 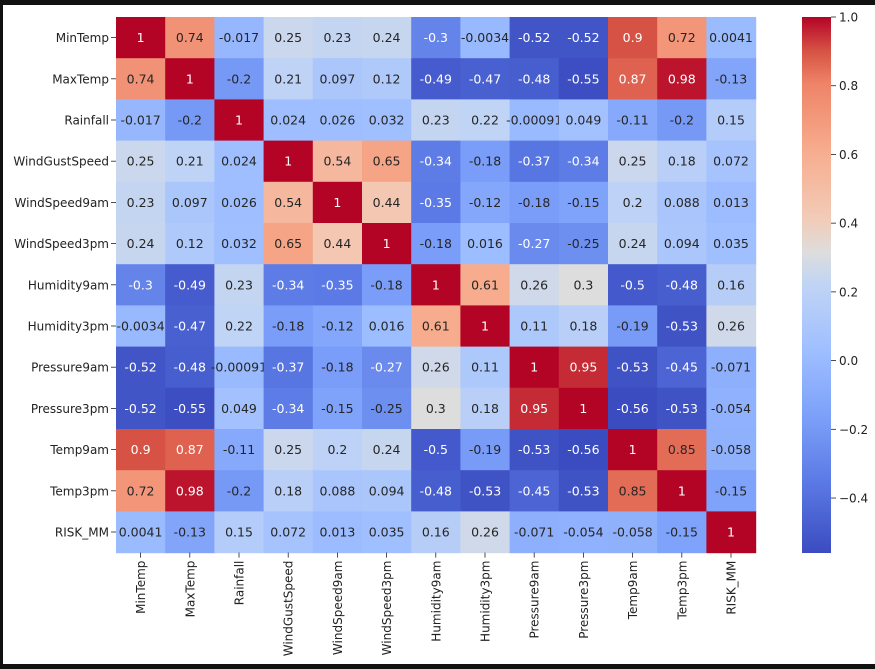 I want to click on cell-value-label: 1, so click(x=682, y=490).